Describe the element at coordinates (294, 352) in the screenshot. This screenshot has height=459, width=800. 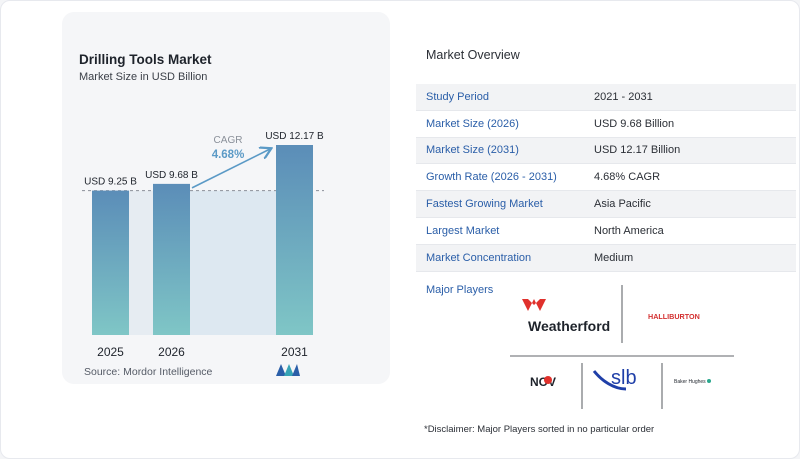
I see `tick-label-2031: 2031` at that location.